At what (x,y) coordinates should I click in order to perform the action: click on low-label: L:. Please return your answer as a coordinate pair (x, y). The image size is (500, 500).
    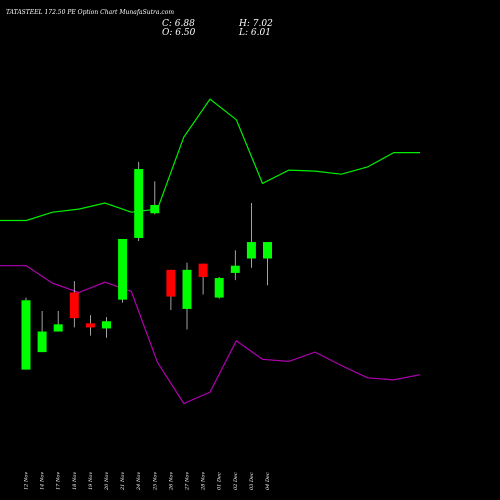
    Looking at the image, I should click on (244, 33).